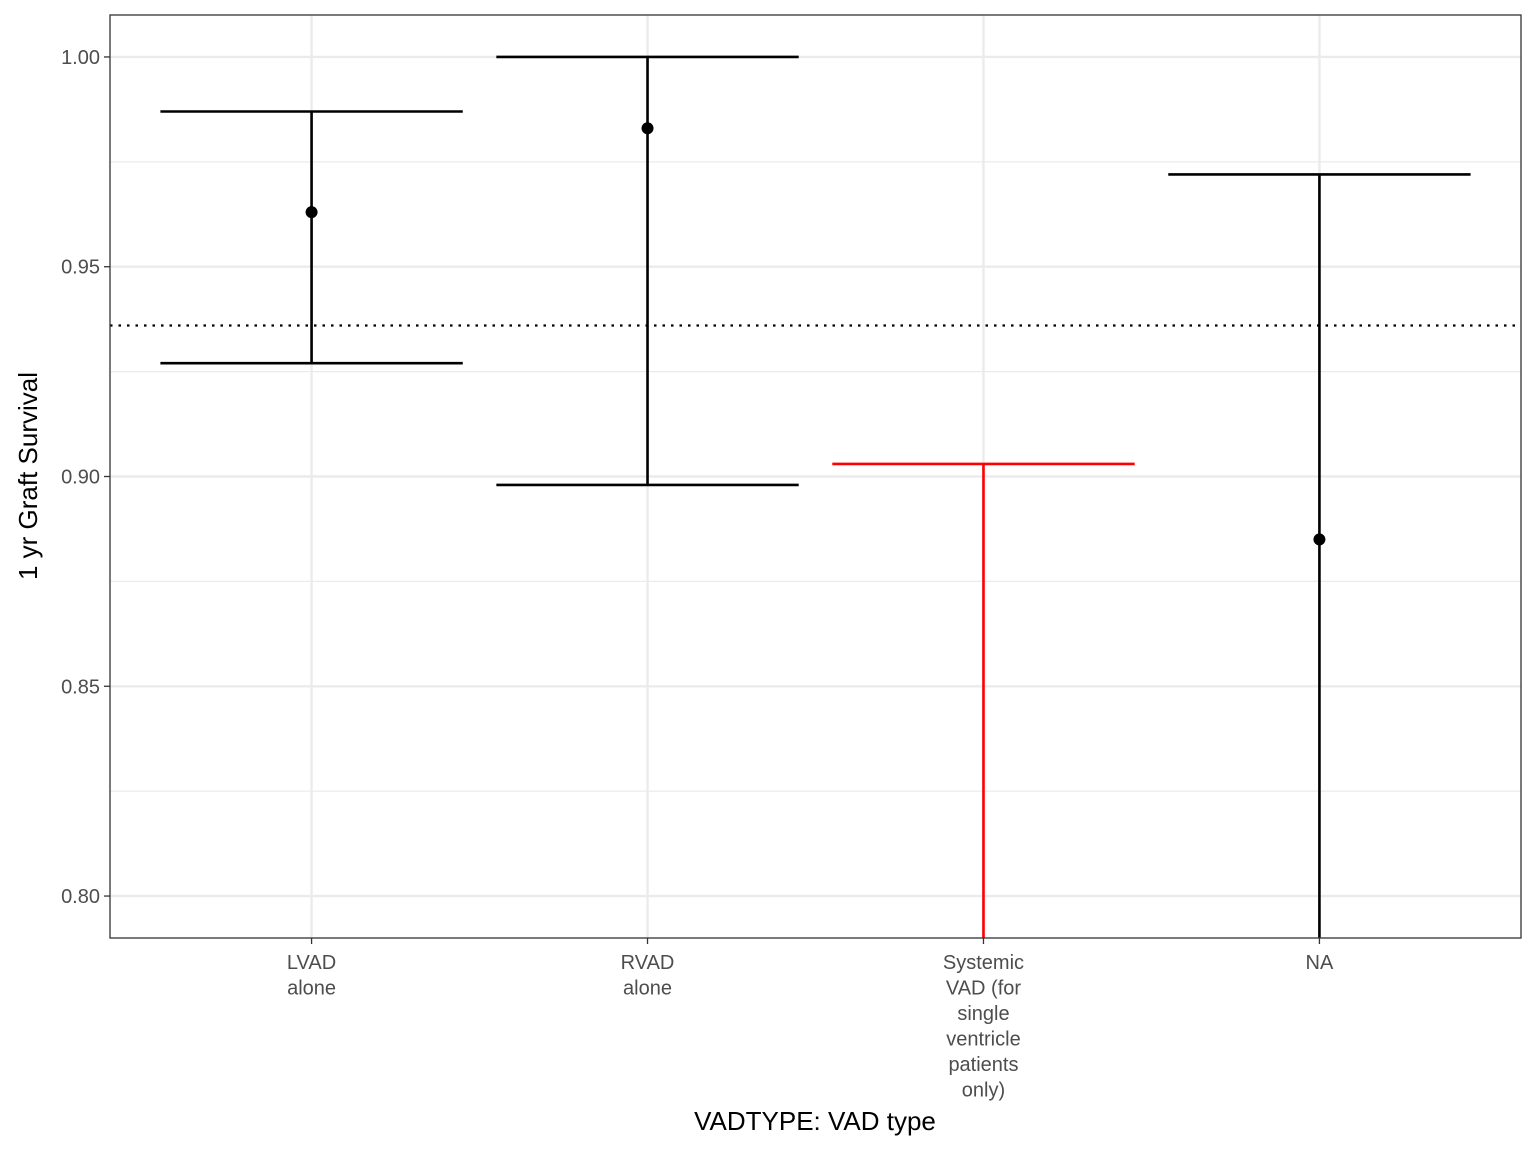  I want to click on x-tick-label-line: ventricle, so click(983, 1040).